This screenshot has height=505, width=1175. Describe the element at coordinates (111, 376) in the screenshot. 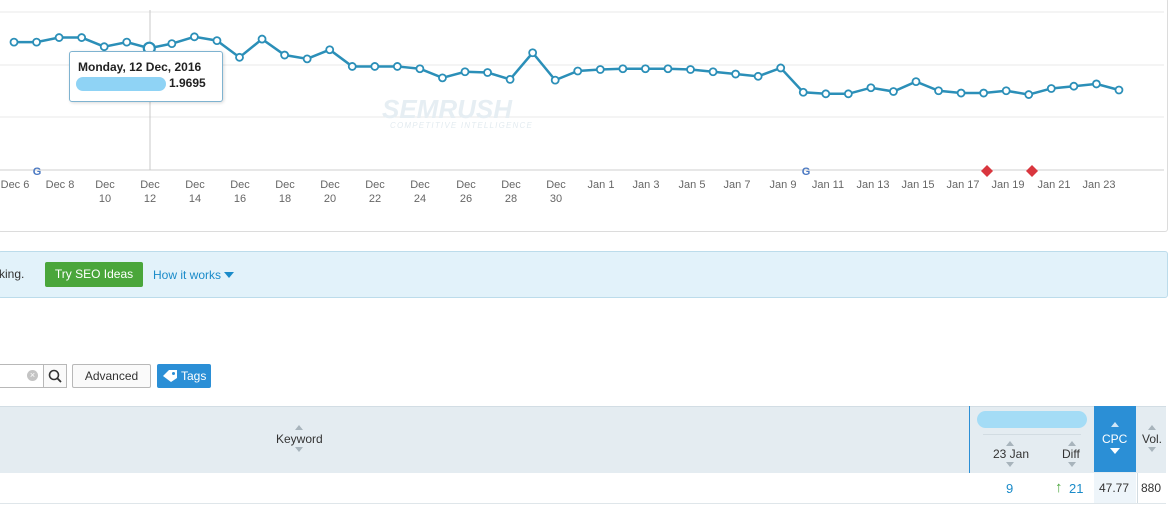

I see `advanced-filters-button: Advanced` at that location.